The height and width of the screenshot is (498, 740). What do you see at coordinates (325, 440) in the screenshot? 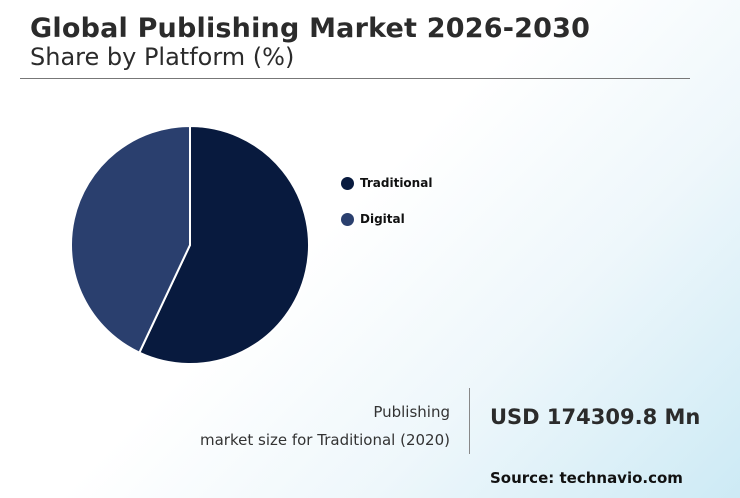
I see `market-size-label-line2: market size for Traditional (2020)` at bounding box center [325, 440].